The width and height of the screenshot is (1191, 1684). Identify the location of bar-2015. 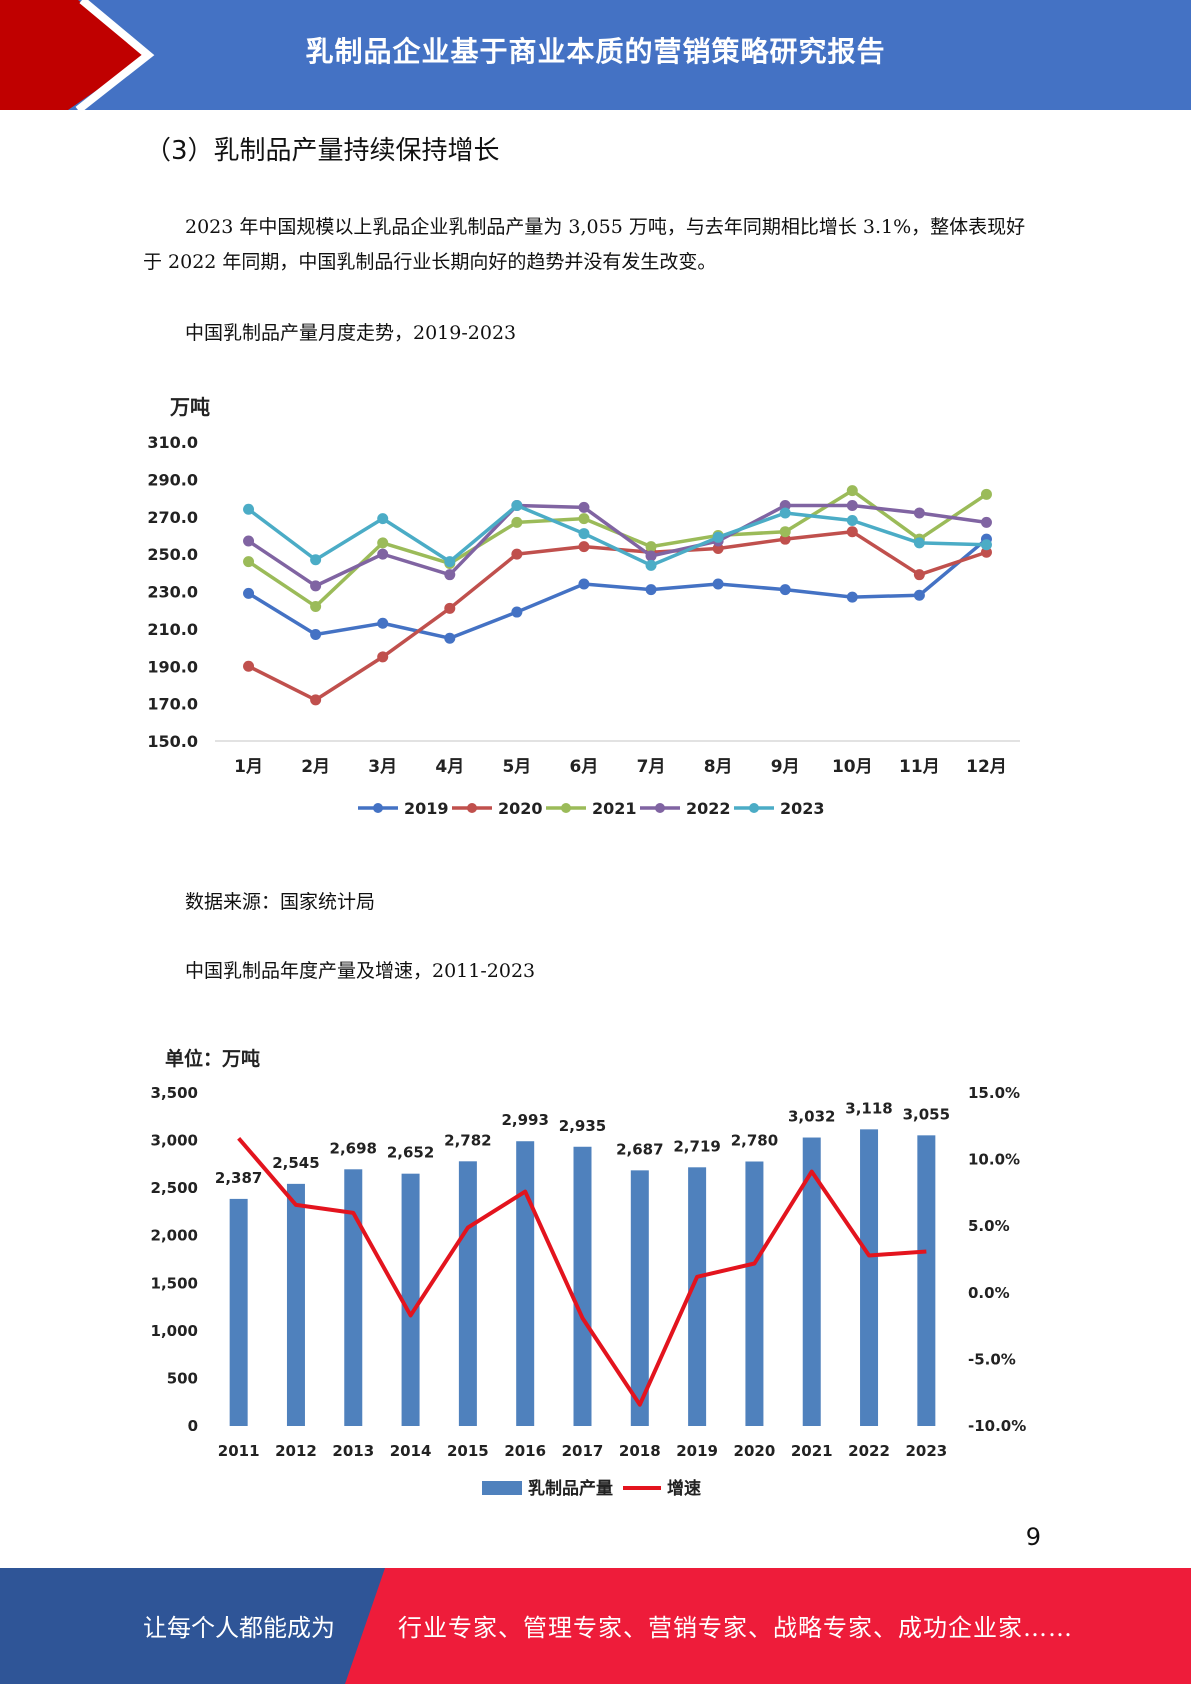
(467, 1293).